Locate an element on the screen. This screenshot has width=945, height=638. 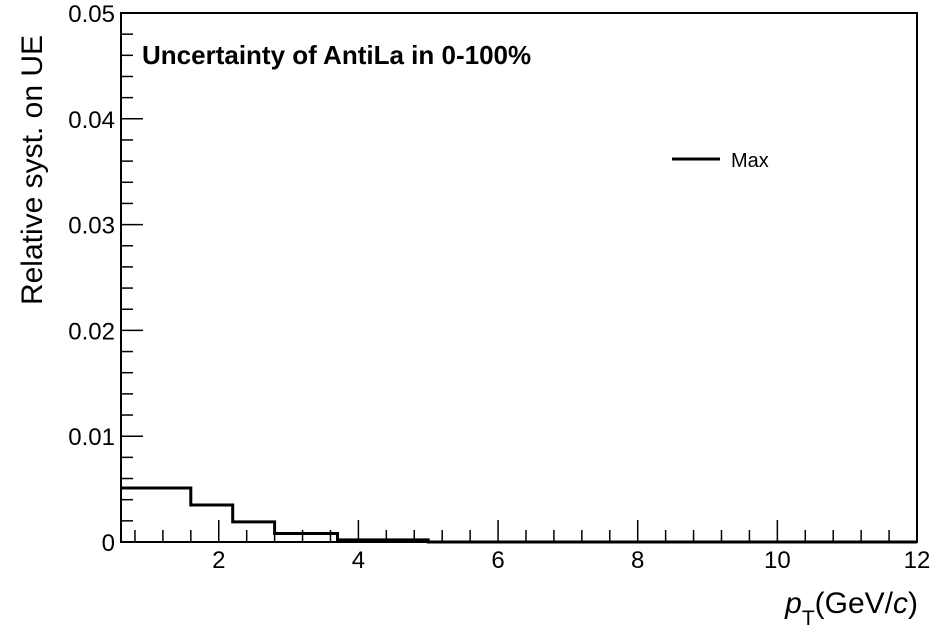
x-axis-unit-italic: c is located at coordinates (900, 603).